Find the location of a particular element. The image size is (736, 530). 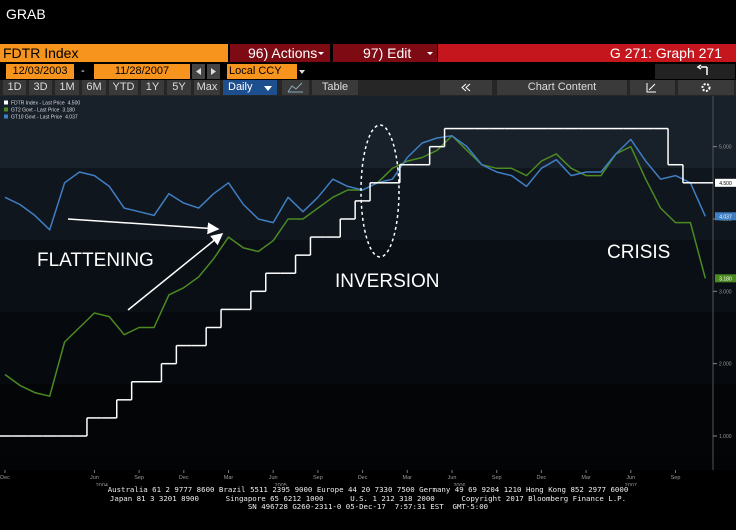

end-date: 11/28/2007 is located at coordinates (142, 71).